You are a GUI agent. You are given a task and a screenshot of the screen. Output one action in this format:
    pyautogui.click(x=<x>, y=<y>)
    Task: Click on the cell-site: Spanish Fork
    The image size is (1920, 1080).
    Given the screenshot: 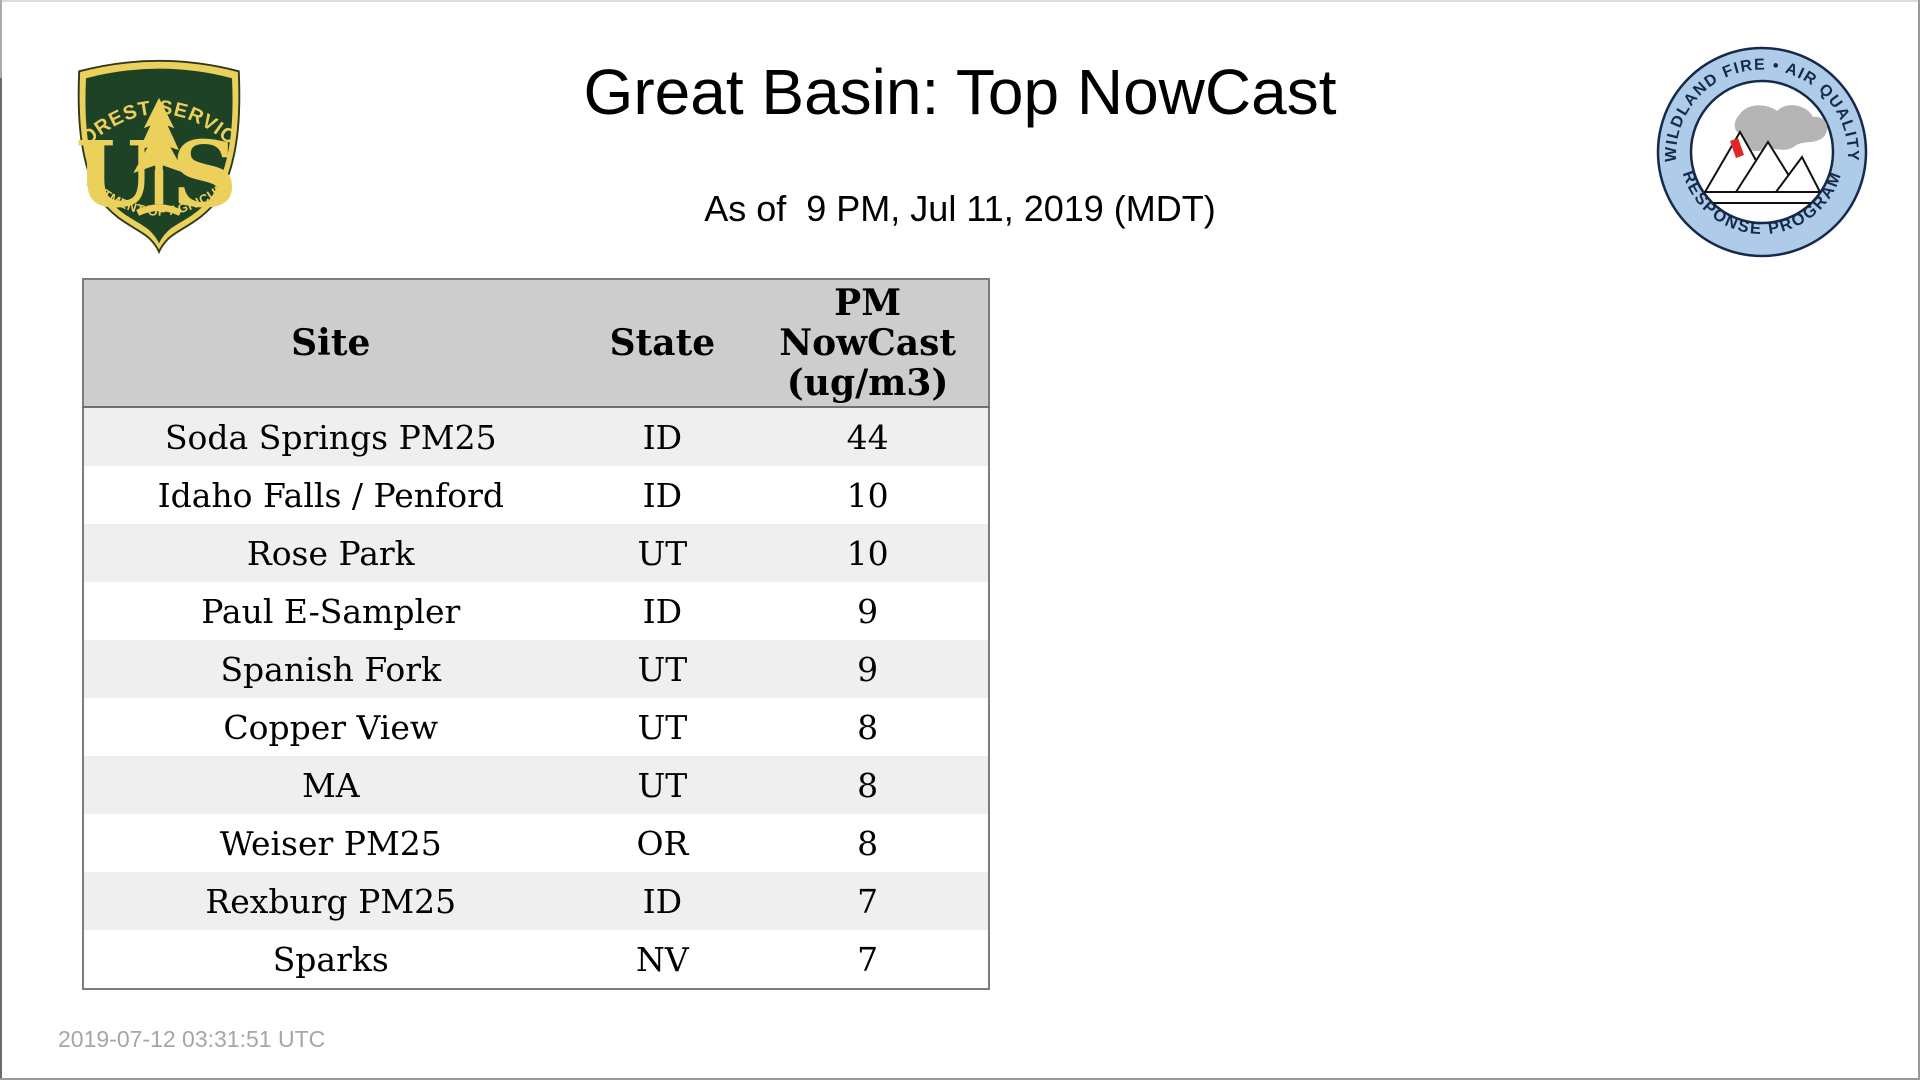 What is the action you would take?
    pyautogui.click(x=331, y=669)
    